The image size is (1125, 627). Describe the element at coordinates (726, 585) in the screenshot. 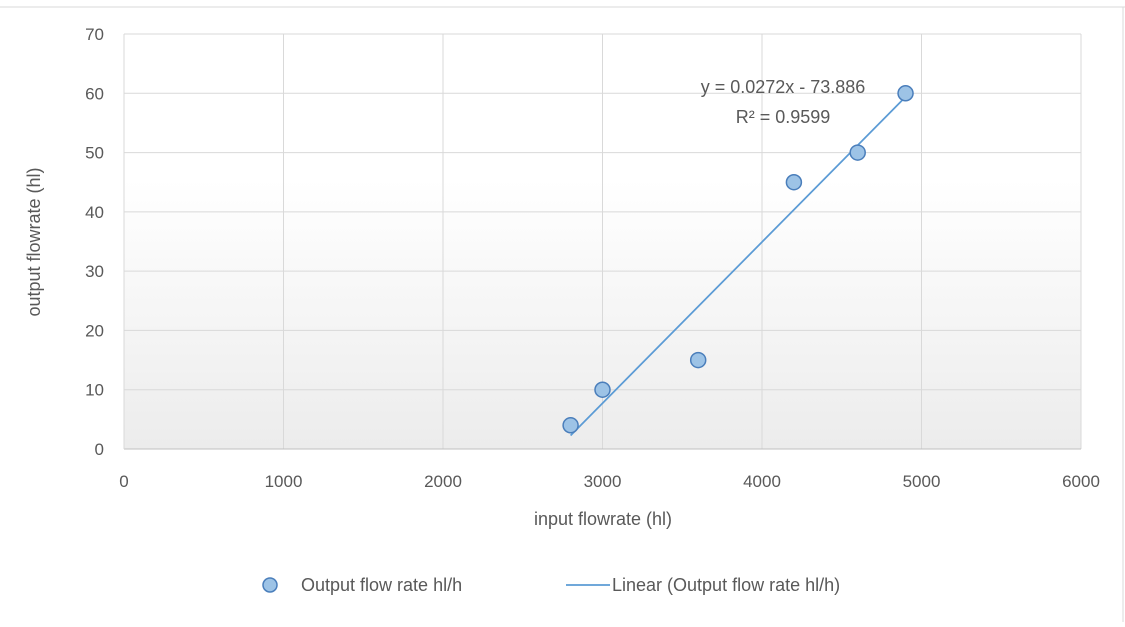

I see `legend-label-linear: Linear (Output flow rate hl/h)` at that location.